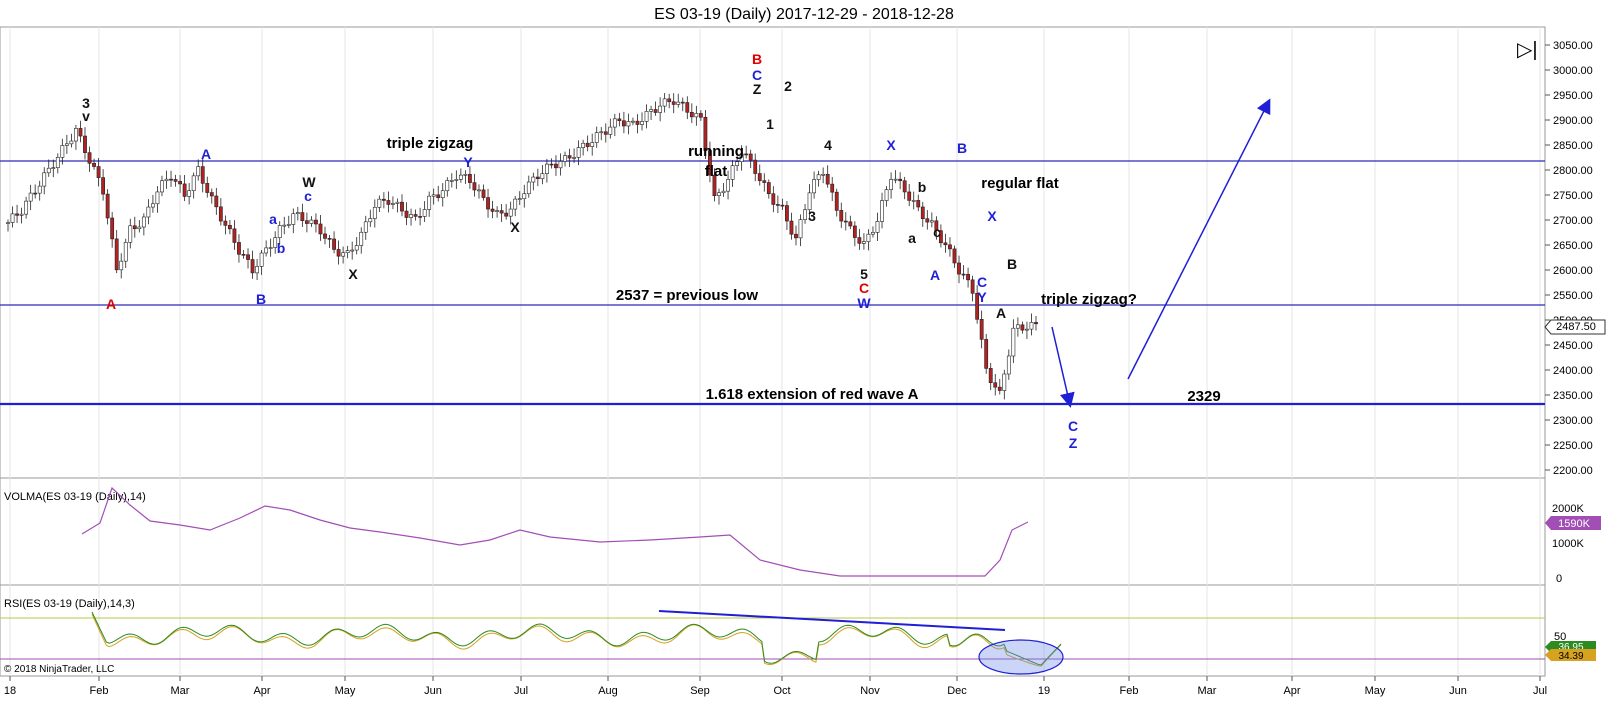 The image size is (1609, 722). What do you see at coordinates (608, 691) in the screenshot?
I see `x-tick-label: Aug` at bounding box center [608, 691].